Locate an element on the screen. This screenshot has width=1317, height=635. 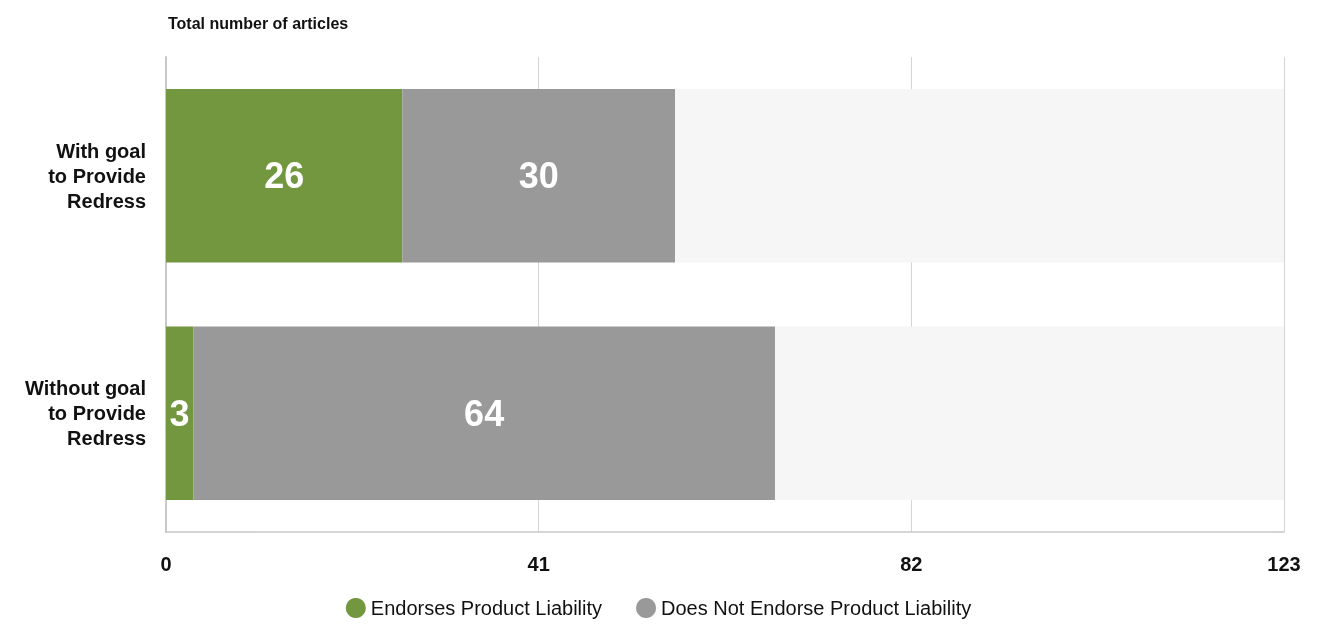
x-tick-label: 41 is located at coordinates (538, 564).